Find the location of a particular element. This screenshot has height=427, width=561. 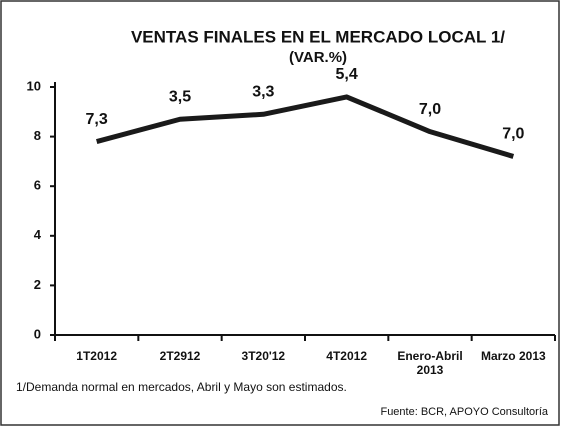

x-tick-label: Marzo 2013 is located at coordinates (513, 356).